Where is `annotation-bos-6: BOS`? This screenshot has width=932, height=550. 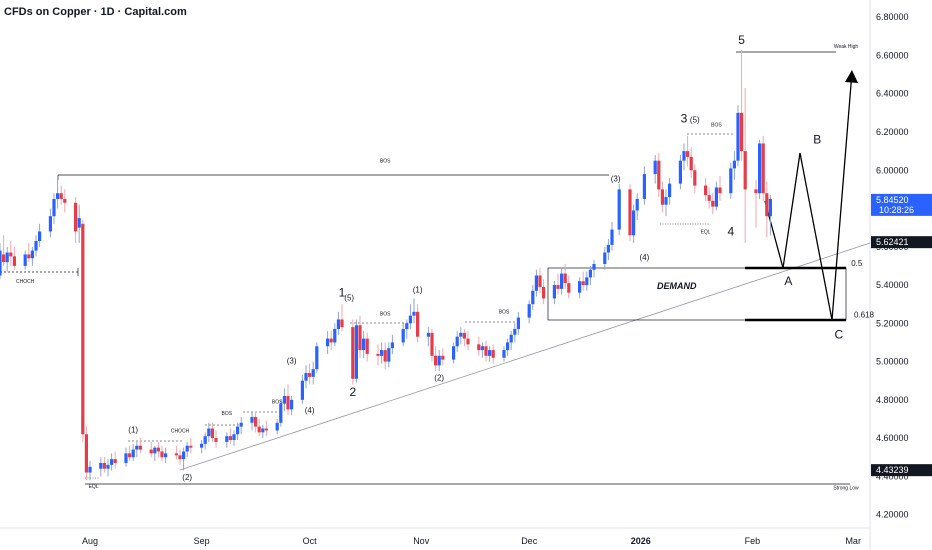 annotation-bos-6: BOS is located at coordinates (716, 125).